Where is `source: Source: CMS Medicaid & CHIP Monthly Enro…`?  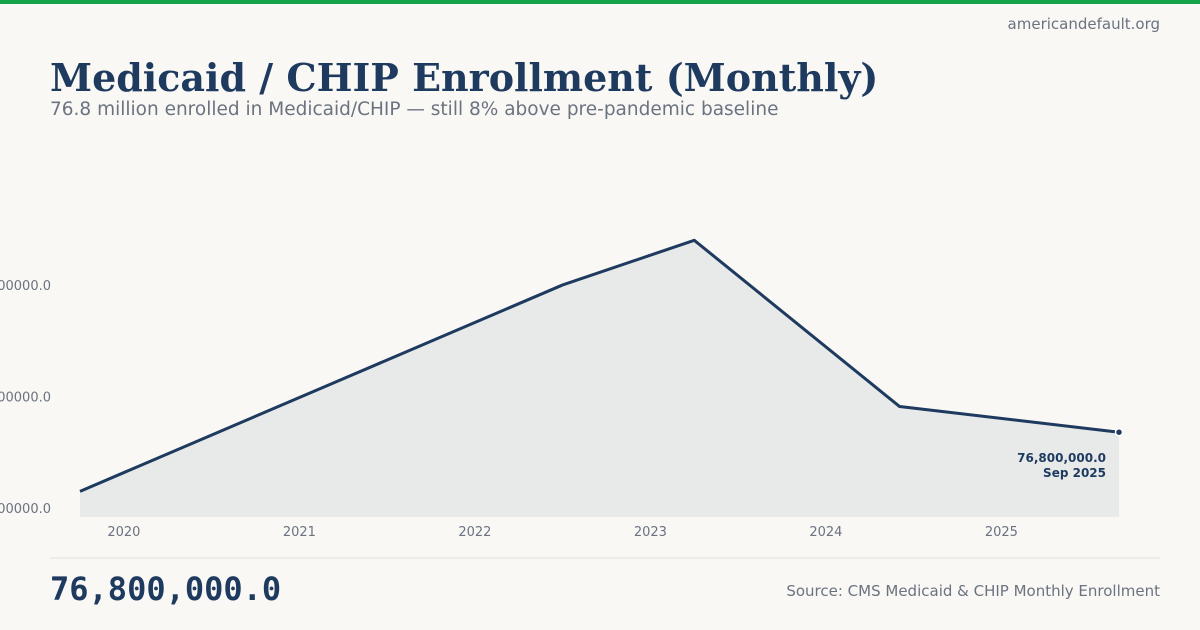
source: Source: CMS Medicaid & CHIP Monthly Enro… is located at coordinates (973, 591).